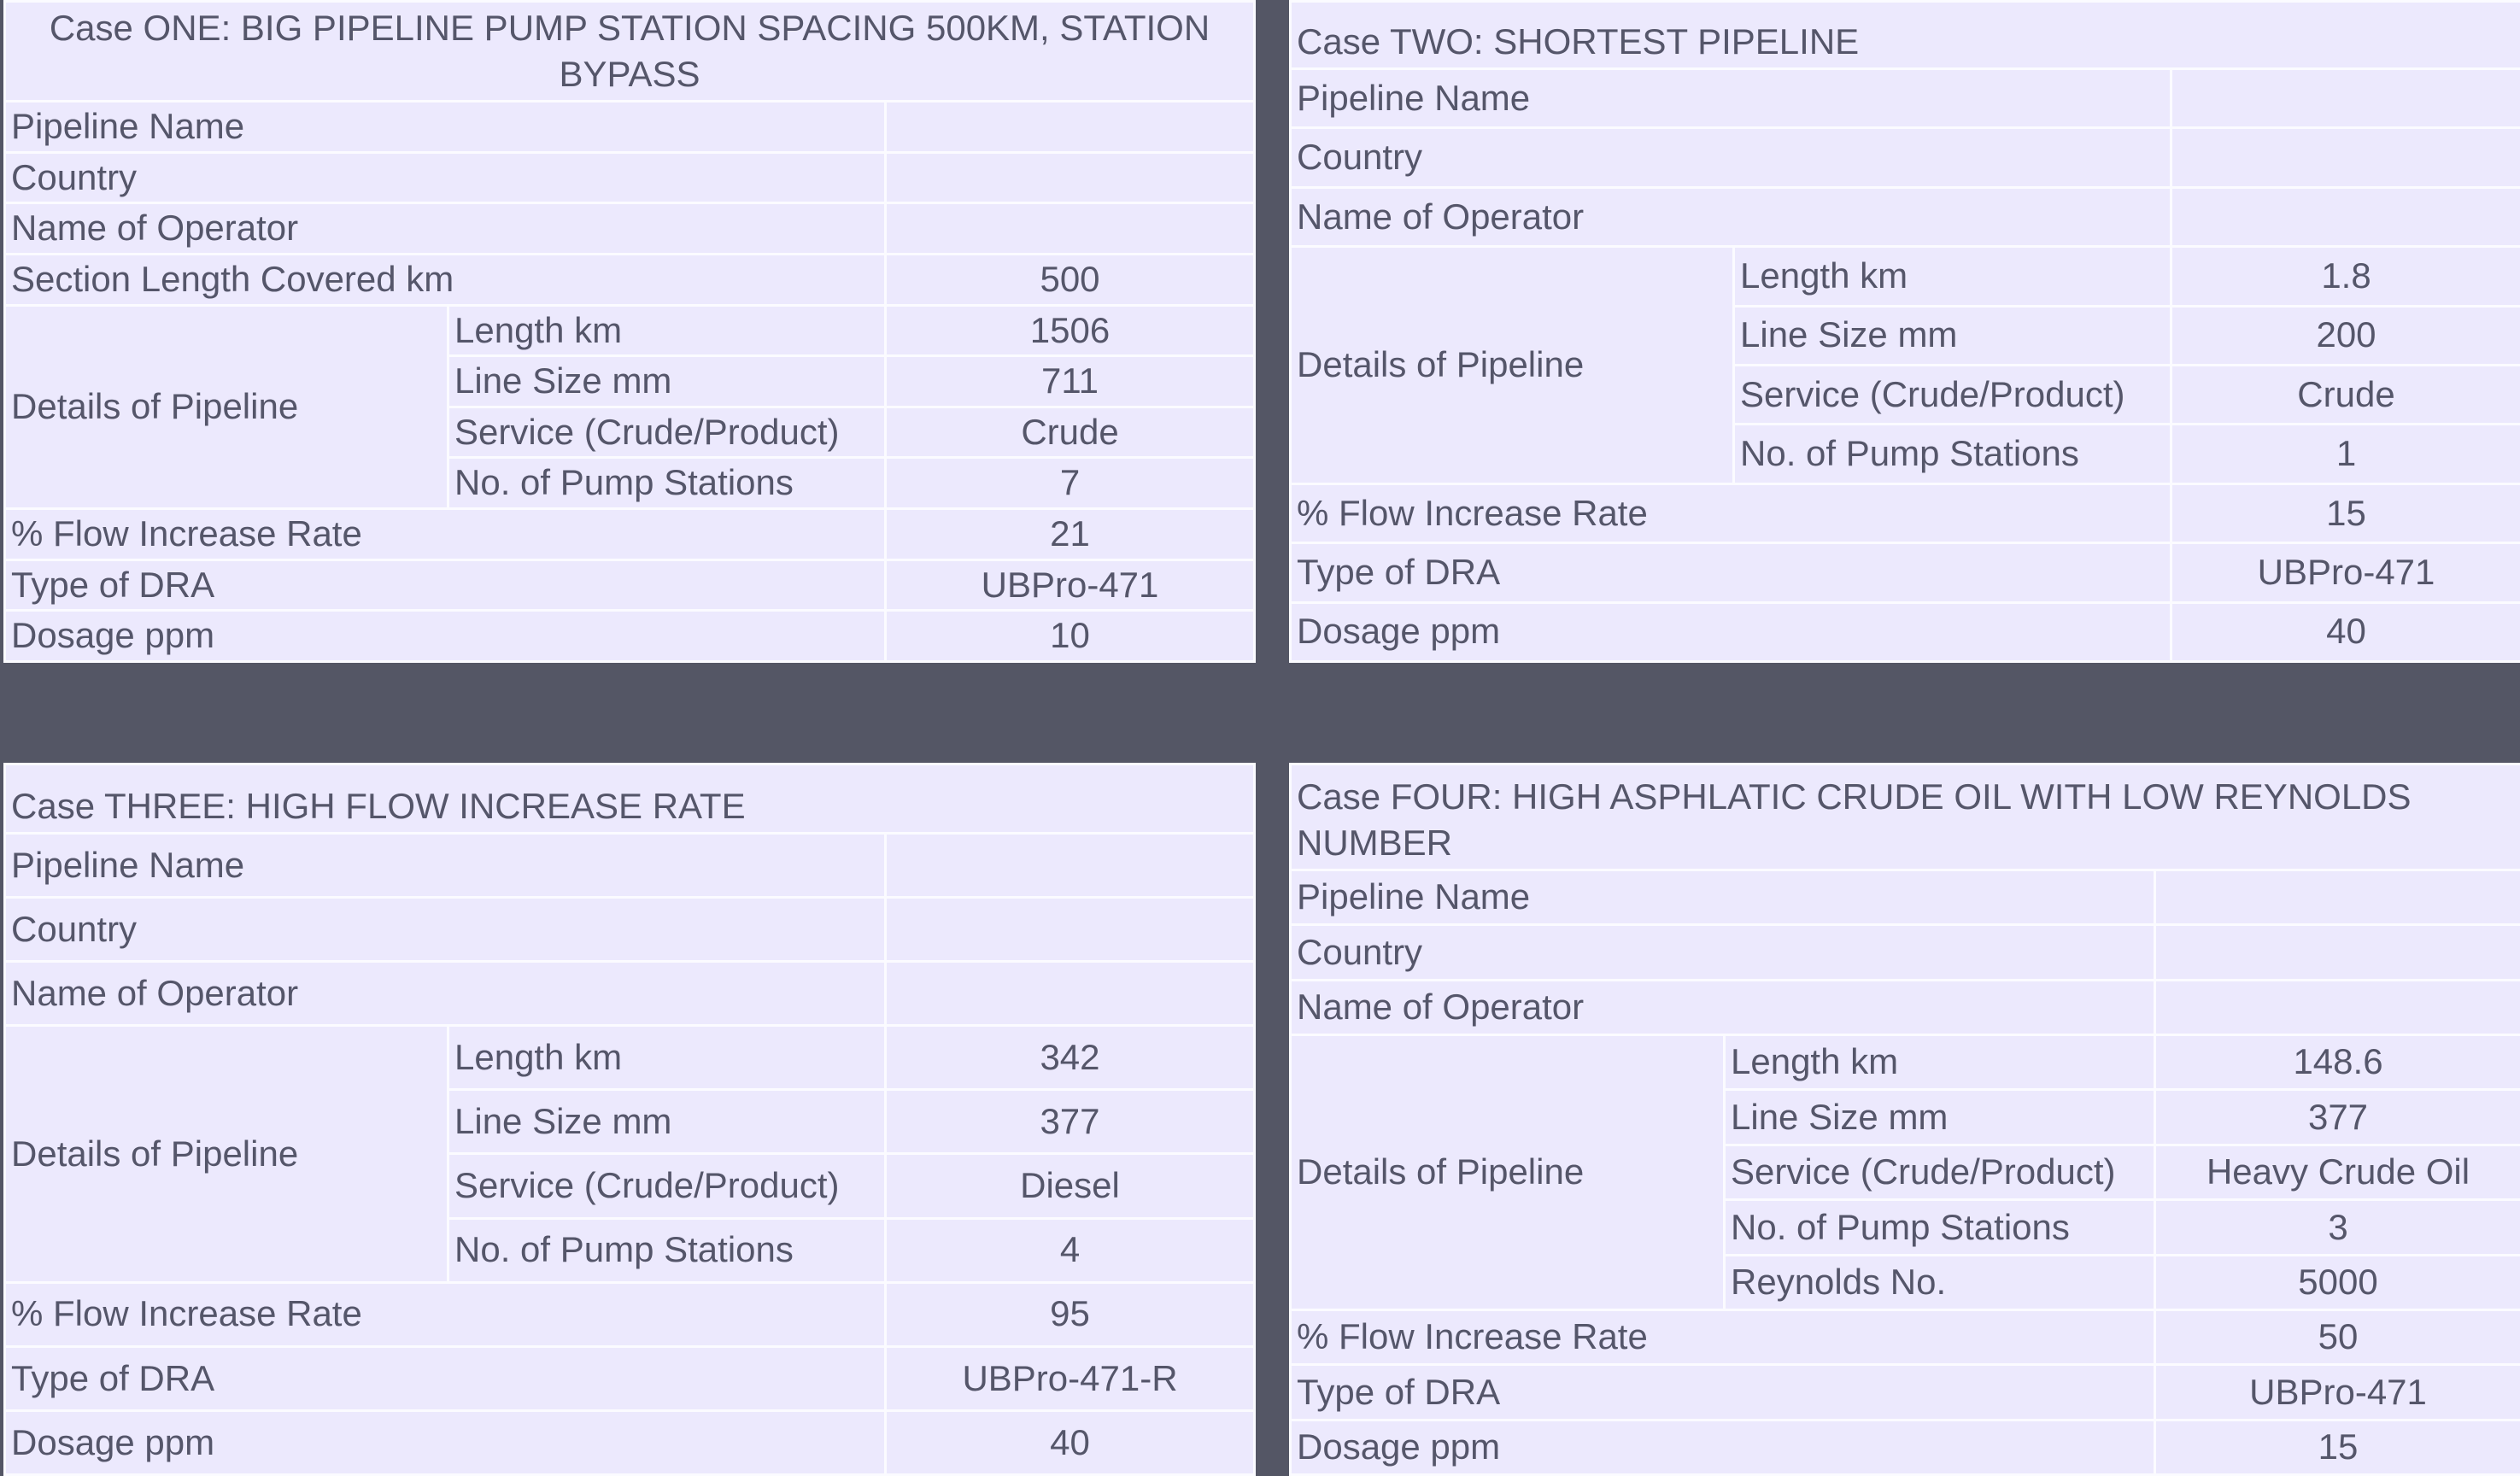 This screenshot has height=1476, width=2520. What do you see at coordinates (1070, 1186) in the screenshot?
I see `row-value-service-crude-product: Diesel` at bounding box center [1070, 1186].